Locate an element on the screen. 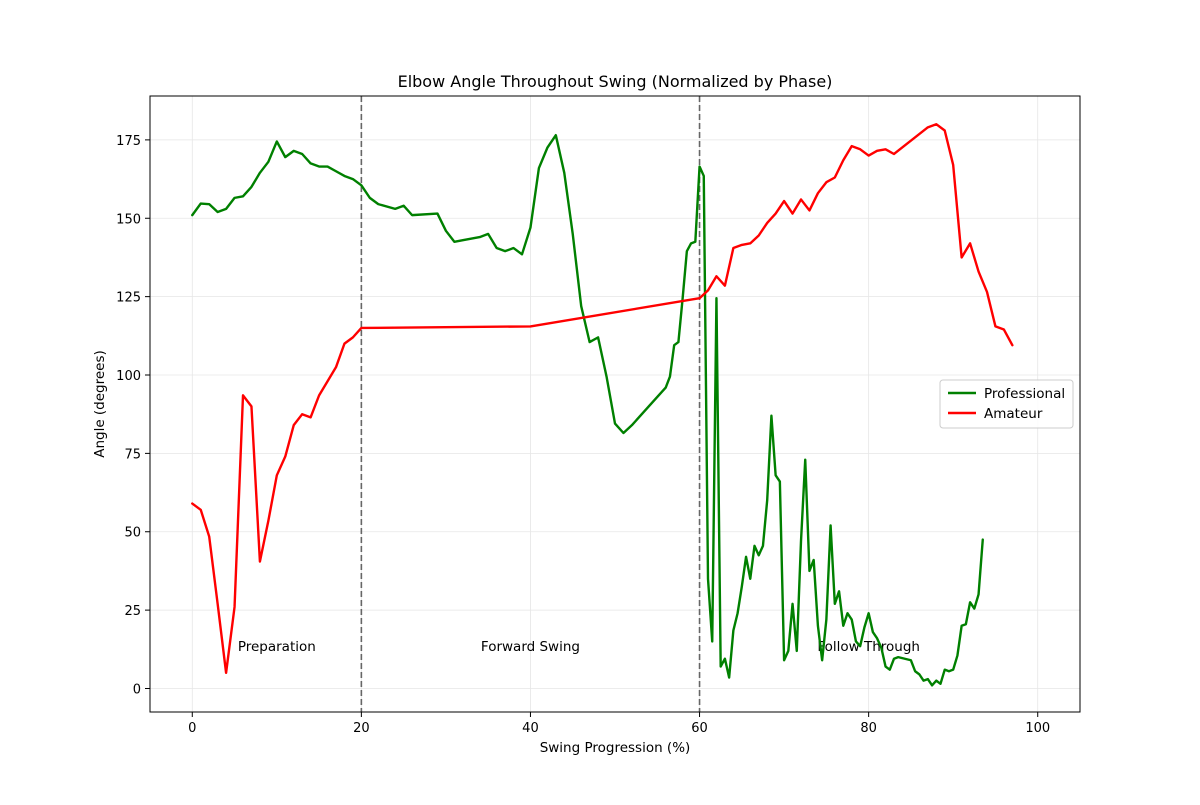 The height and width of the screenshot is (805, 1200). phase-label: Preparation is located at coordinates (277, 647).